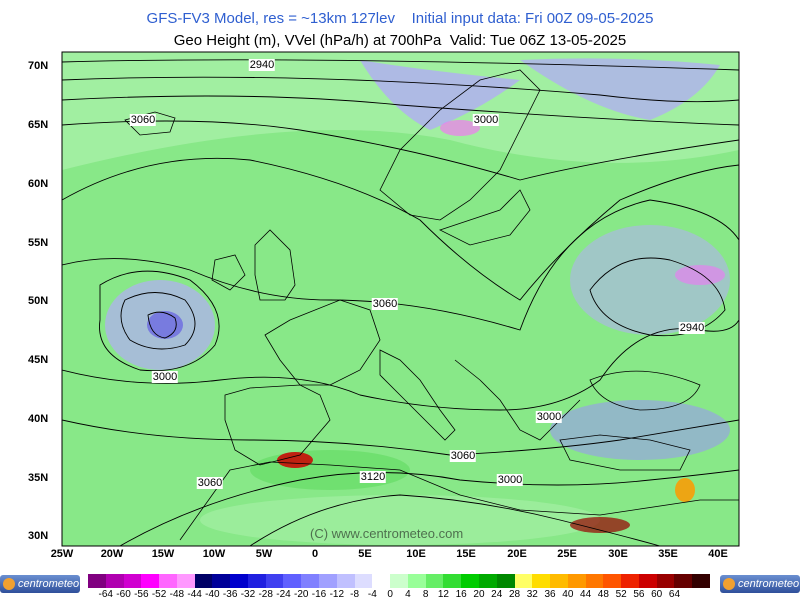 This screenshot has width=800, height=600. Describe the element at coordinates (425, 594) in the screenshot. I see `color-tick-label: 8` at that location.